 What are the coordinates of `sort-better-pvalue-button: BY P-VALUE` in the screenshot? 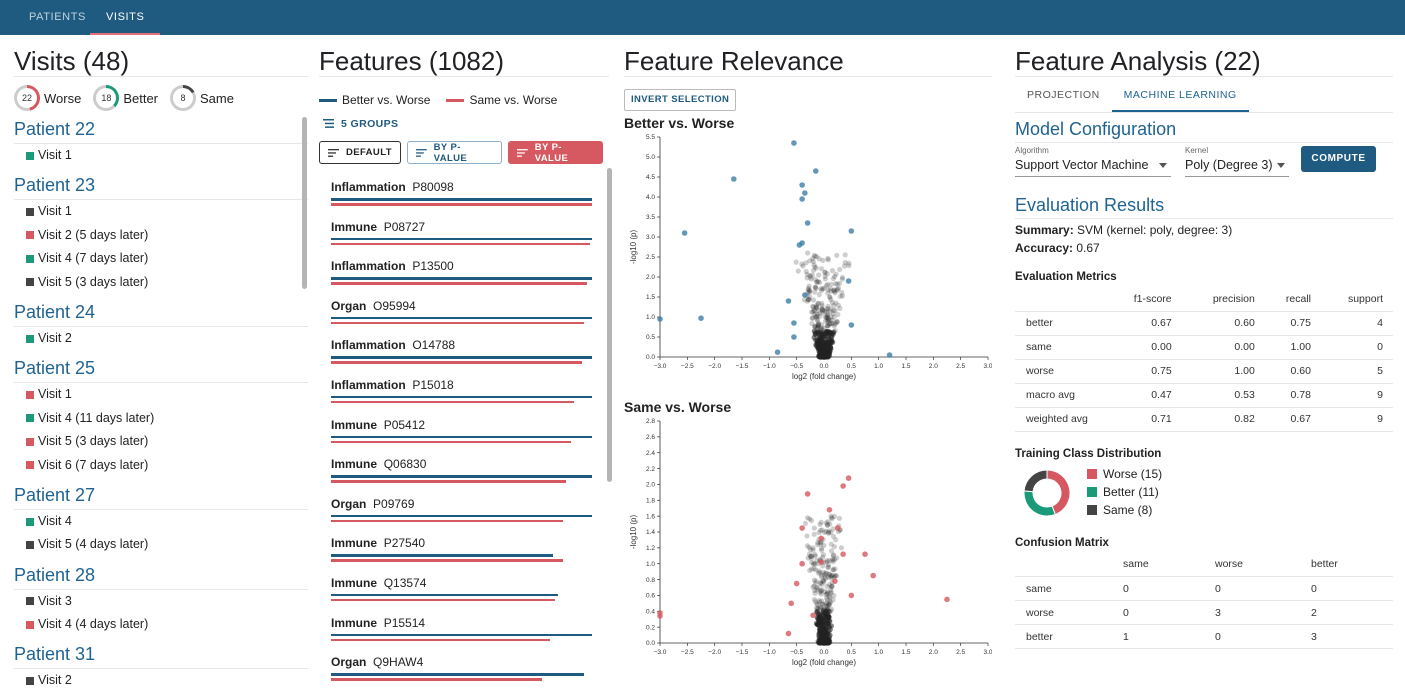 It's located at (454, 152).